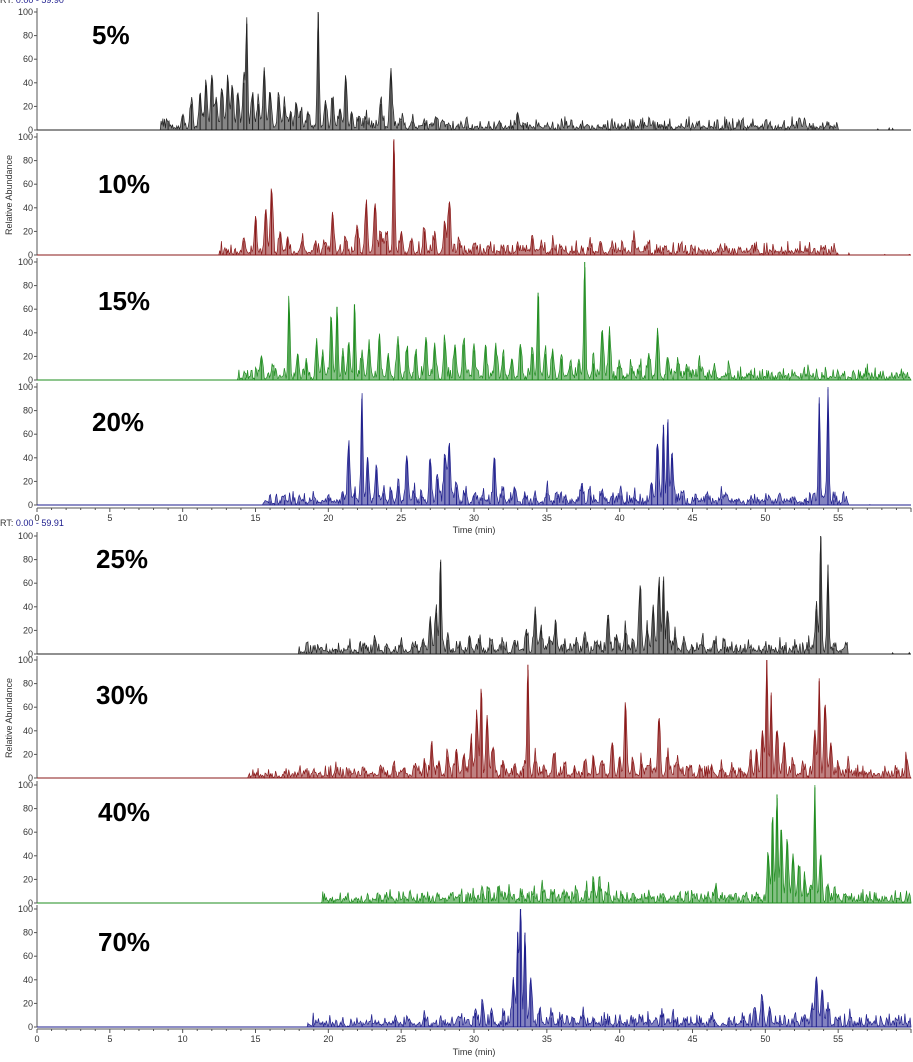 The image size is (913, 1062). What do you see at coordinates (124, 812) in the screenshot?
I see `gradient-percent-label: 40%` at bounding box center [124, 812].